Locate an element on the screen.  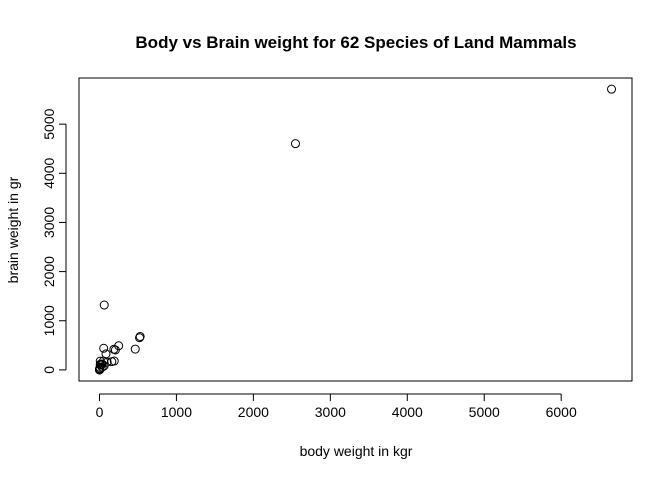
y-tick-label: 4000 is located at coordinates (49, 173).